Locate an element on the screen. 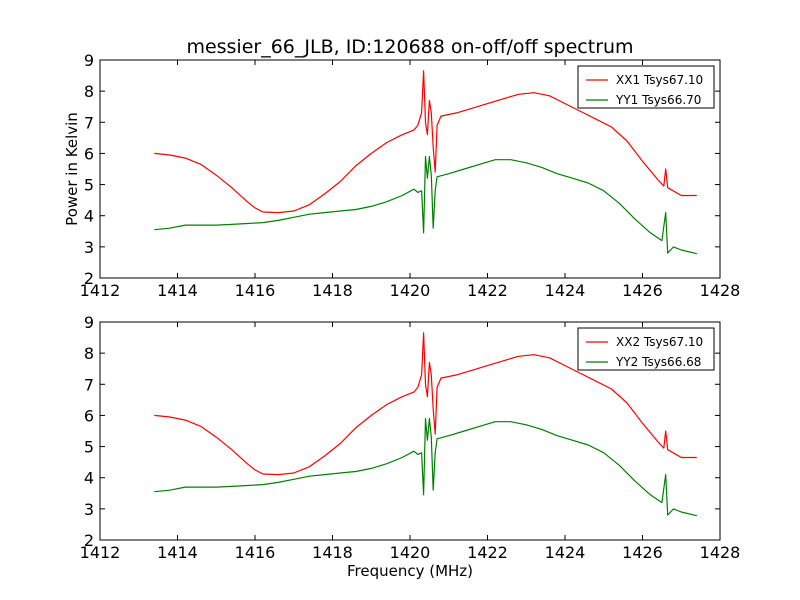  legend-label-xx: XX2 Tsys67.10 is located at coordinates (659, 342).